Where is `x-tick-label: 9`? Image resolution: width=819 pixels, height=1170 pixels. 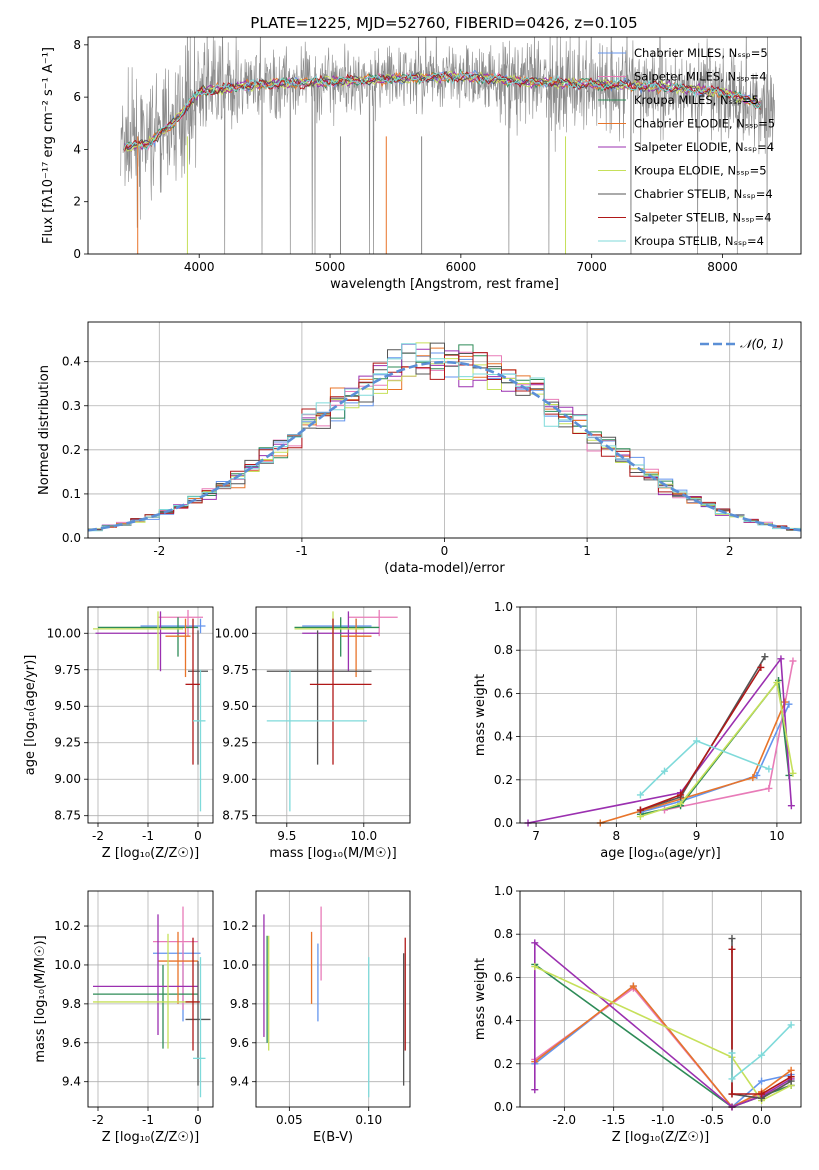 x-tick-label: 9 is located at coordinates (697, 836).